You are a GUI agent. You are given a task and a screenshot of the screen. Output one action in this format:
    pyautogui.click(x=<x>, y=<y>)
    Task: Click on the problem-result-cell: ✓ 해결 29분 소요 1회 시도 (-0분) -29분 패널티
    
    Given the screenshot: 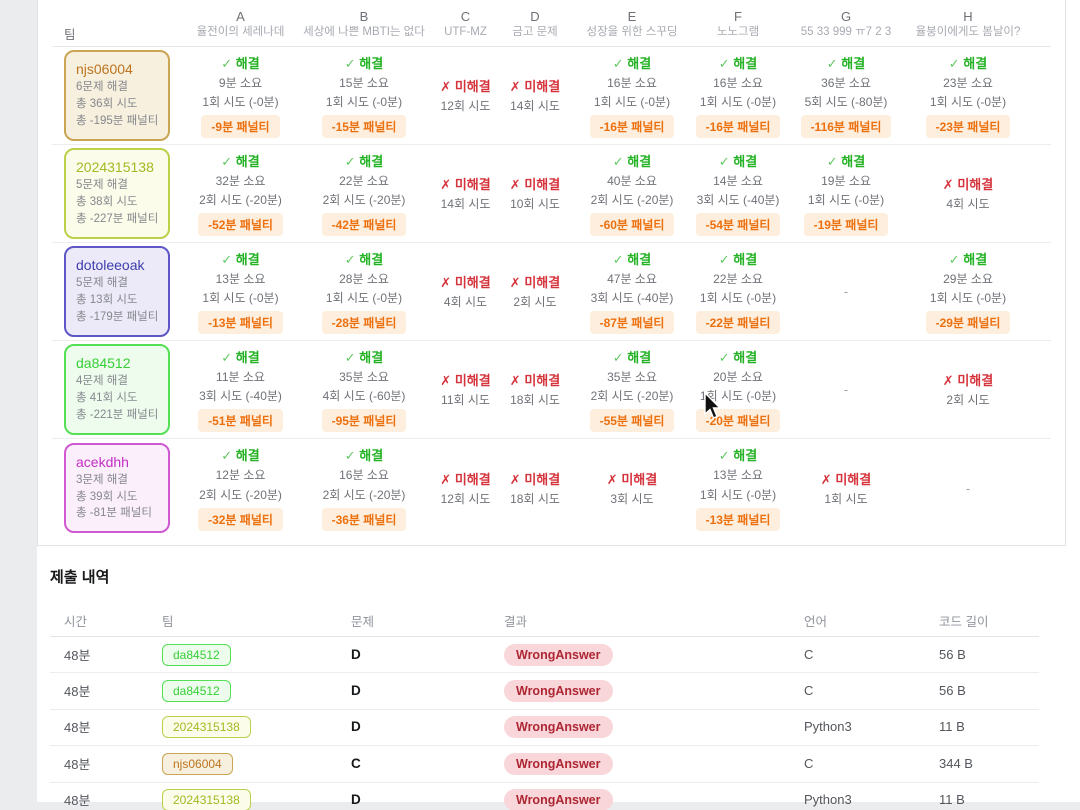 What is the action you would take?
    pyautogui.click(x=968, y=292)
    